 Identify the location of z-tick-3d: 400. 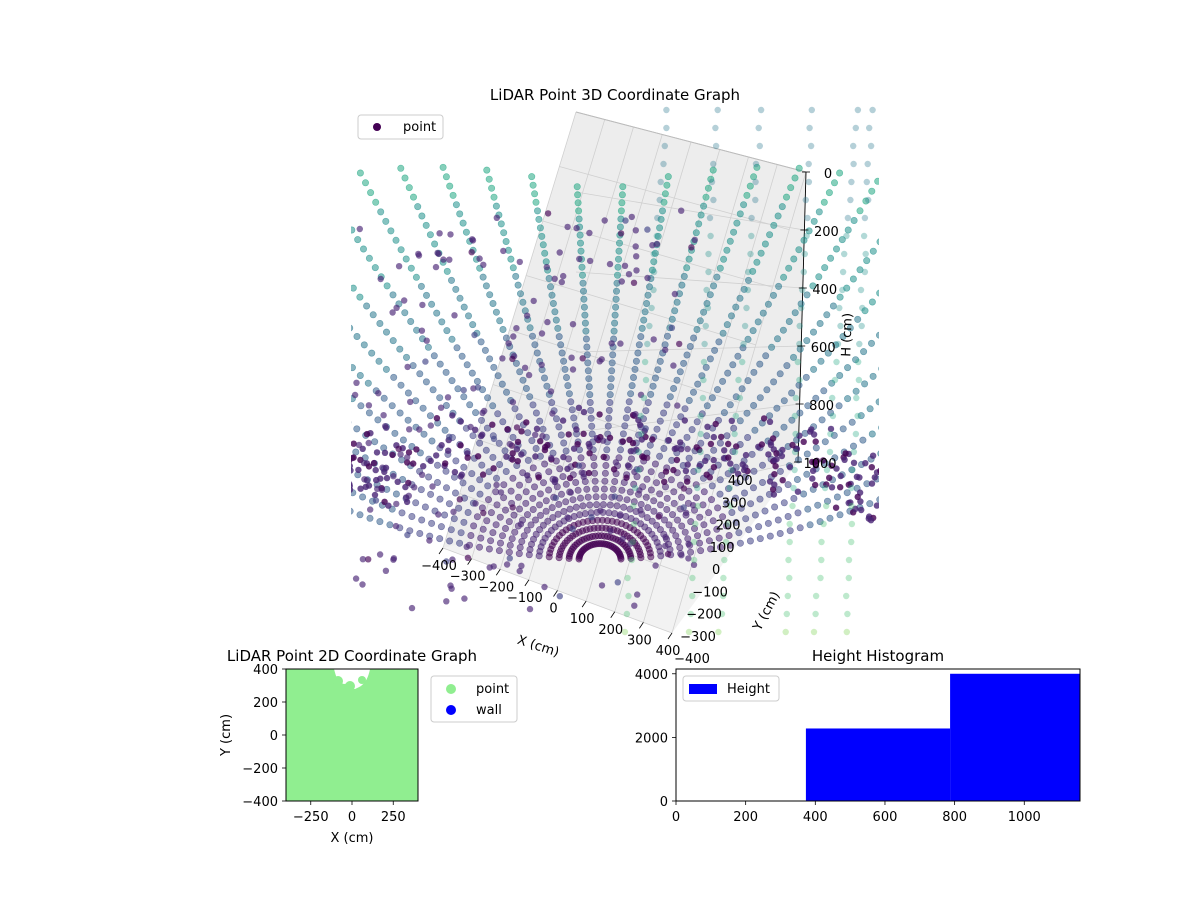
(824, 290).